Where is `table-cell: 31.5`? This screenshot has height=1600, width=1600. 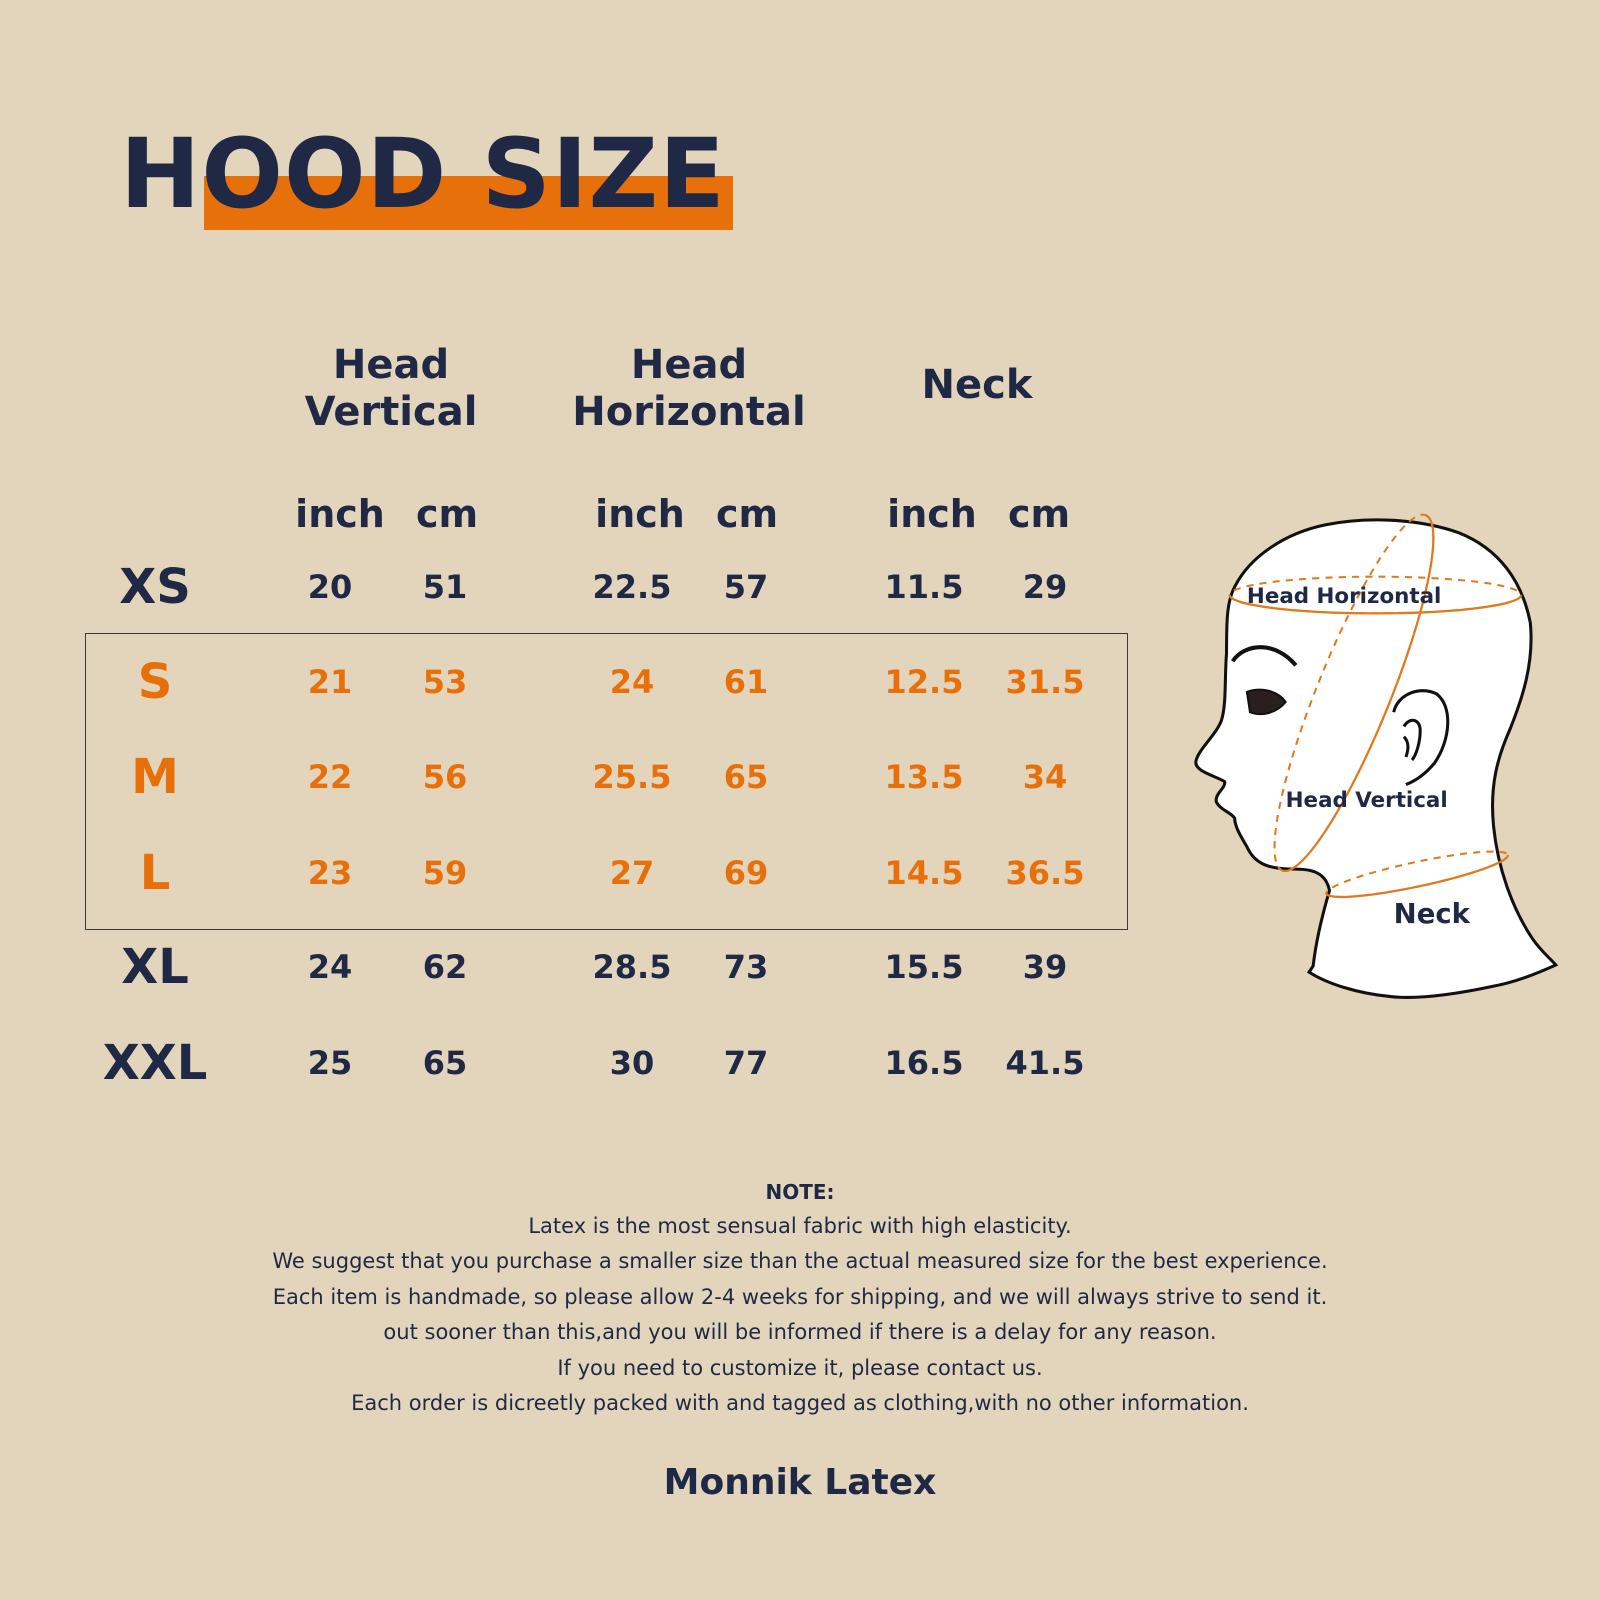 table-cell: 31.5 is located at coordinates (1045, 682).